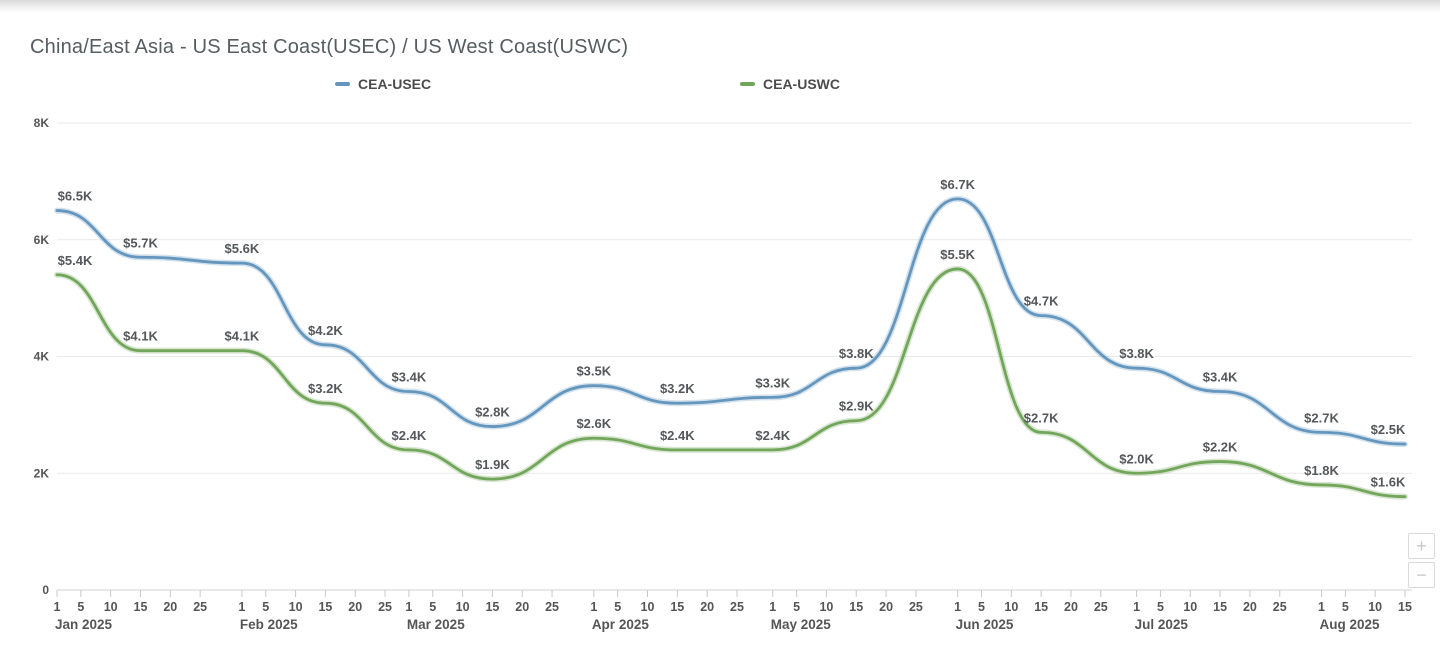 This screenshot has width=1440, height=645. I want to click on zoom-in-button: +, so click(1421, 546).